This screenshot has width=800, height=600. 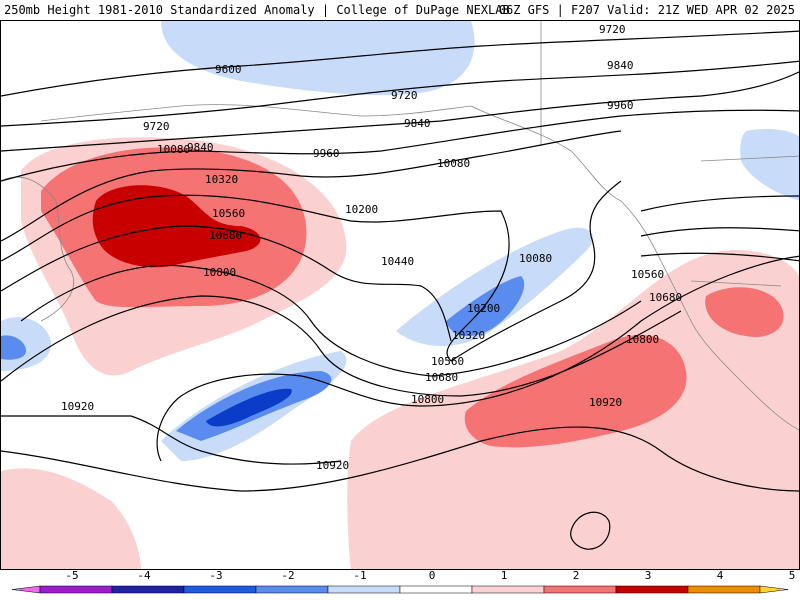 I want to click on colorbar-tick-label: -4, so click(x=144, y=576).